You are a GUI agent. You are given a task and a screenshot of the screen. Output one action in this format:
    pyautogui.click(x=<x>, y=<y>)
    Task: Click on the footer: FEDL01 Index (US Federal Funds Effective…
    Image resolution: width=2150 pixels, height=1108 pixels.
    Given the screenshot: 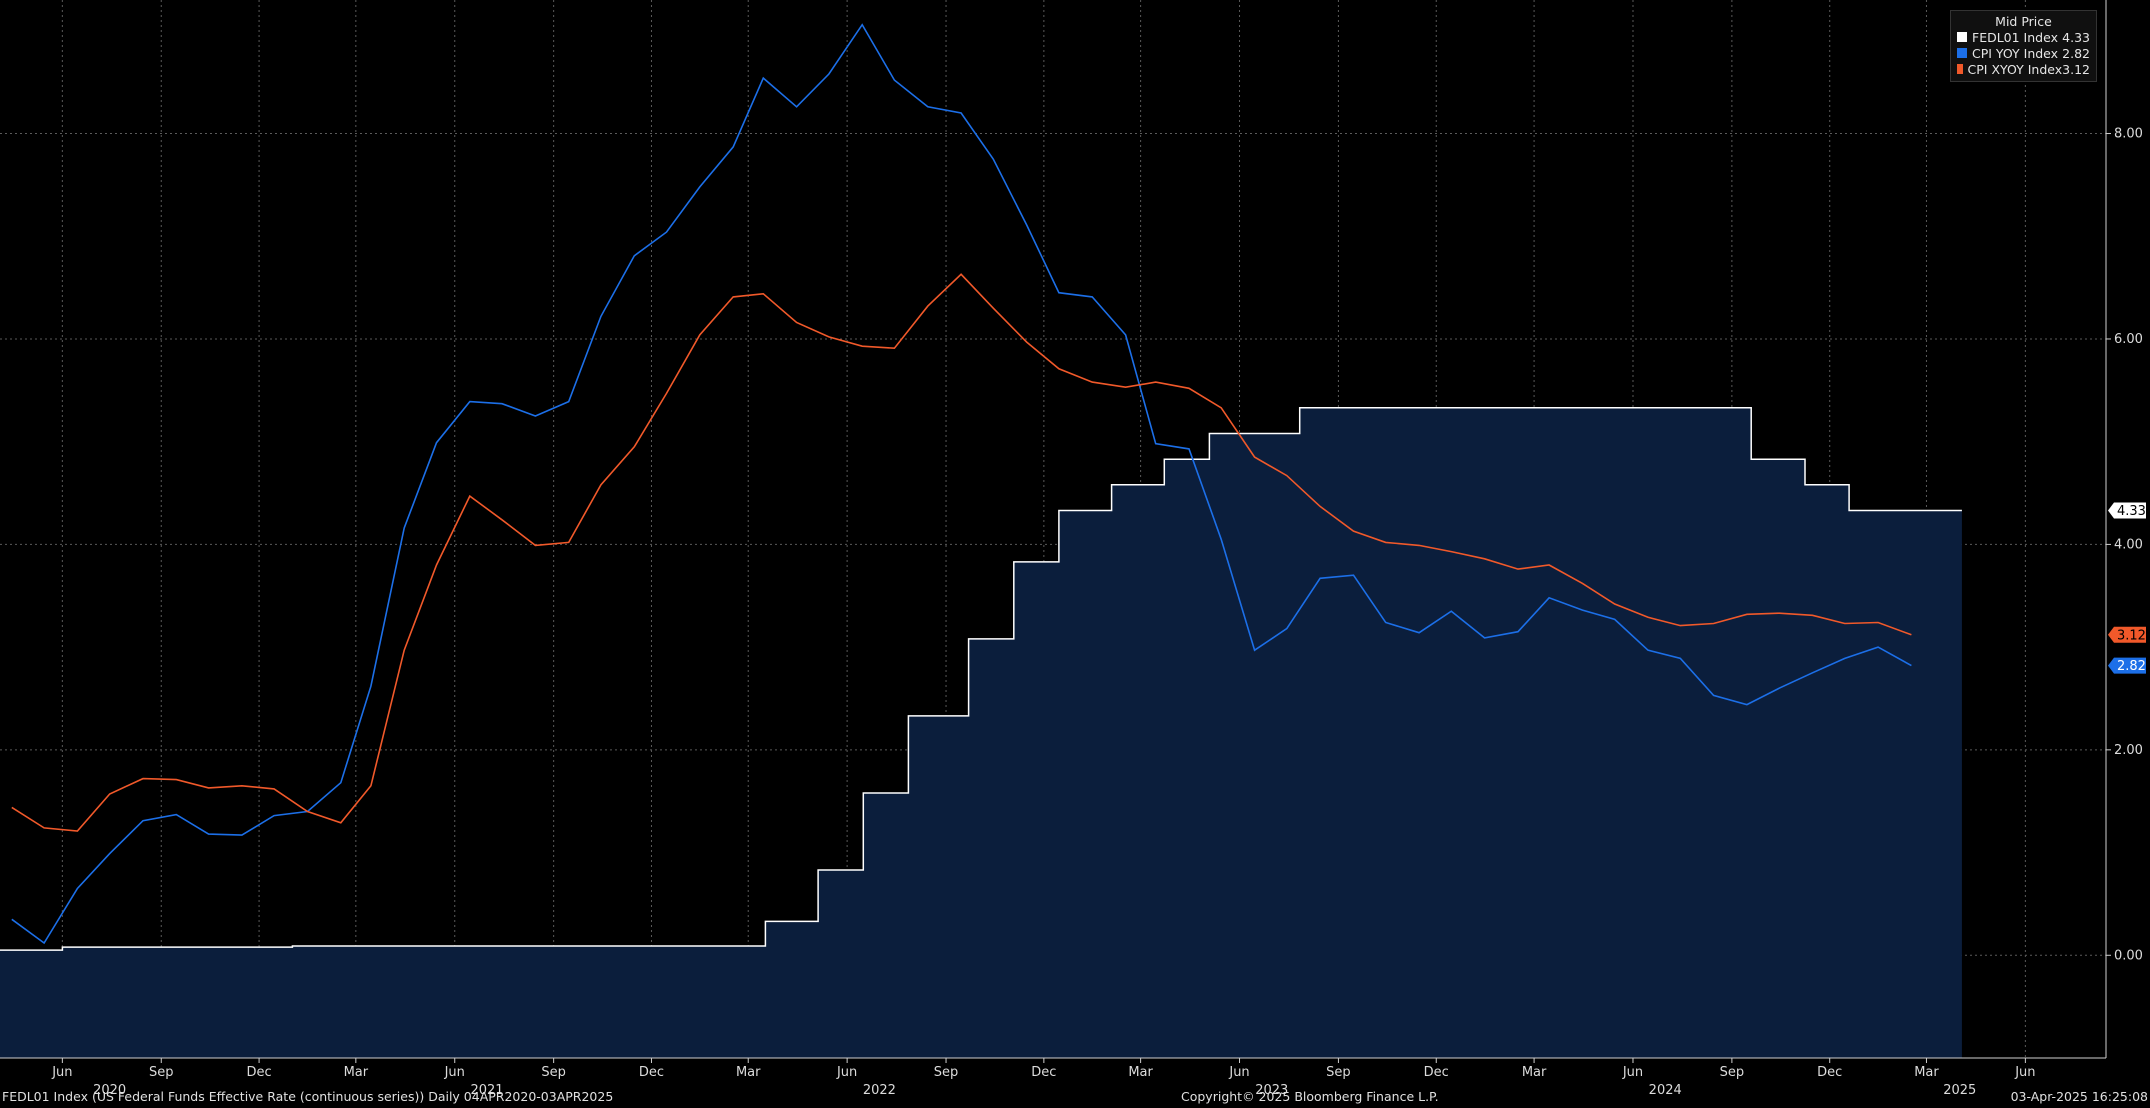 What is the action you would take?
    pyautogui.click(x=1075, y=1097)
    